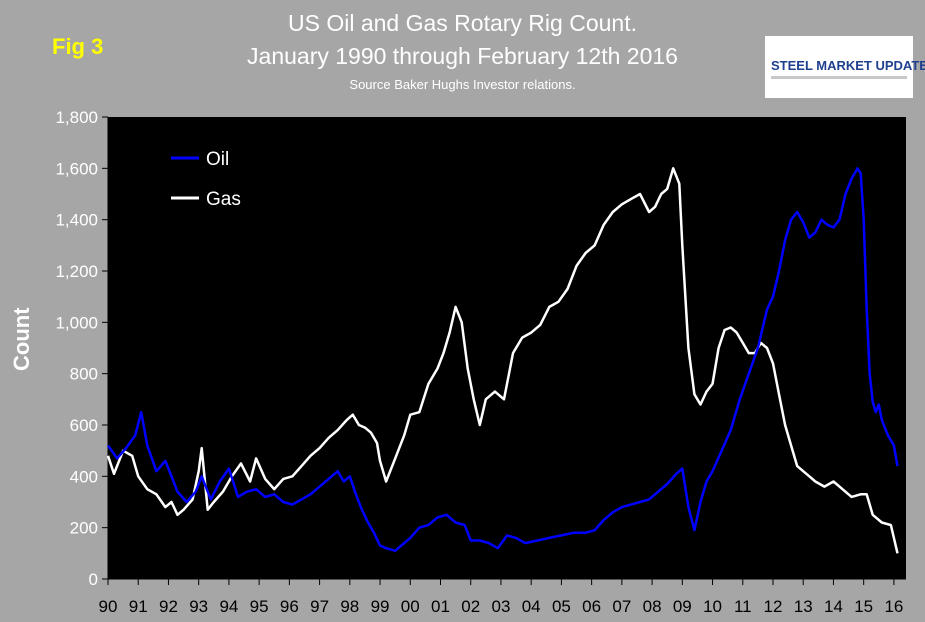 The image size is (925, 622). I want to click on x-tick-label: 01, so click(440, 606).